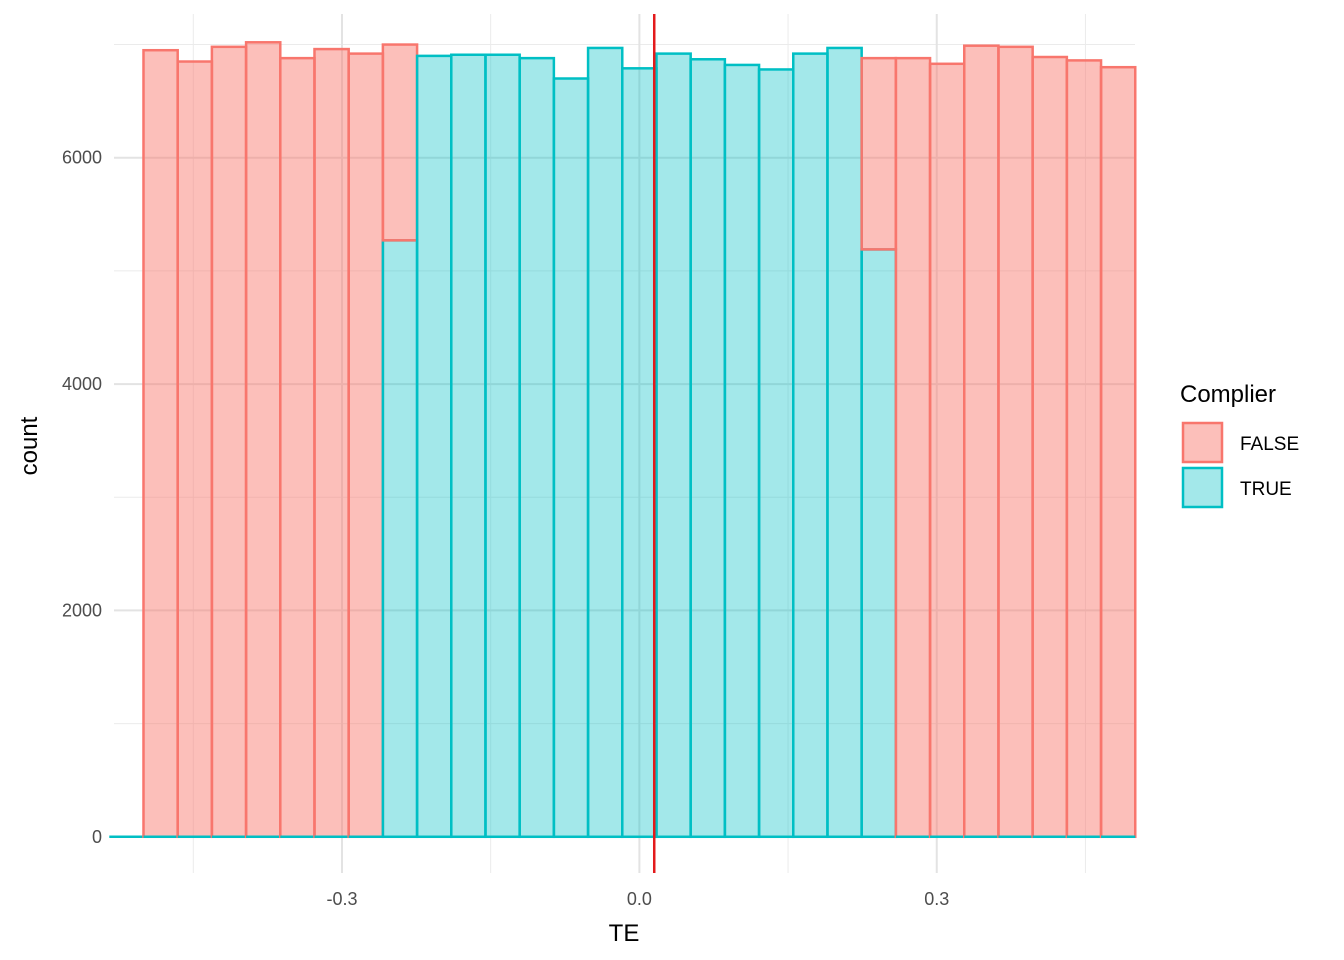 The height and width of the screenshot is (960, 1344). What do you see at coordinates (624, 933) in the screenshot?
I see `x-axis-title: TE` at bounding box center [624, 933].